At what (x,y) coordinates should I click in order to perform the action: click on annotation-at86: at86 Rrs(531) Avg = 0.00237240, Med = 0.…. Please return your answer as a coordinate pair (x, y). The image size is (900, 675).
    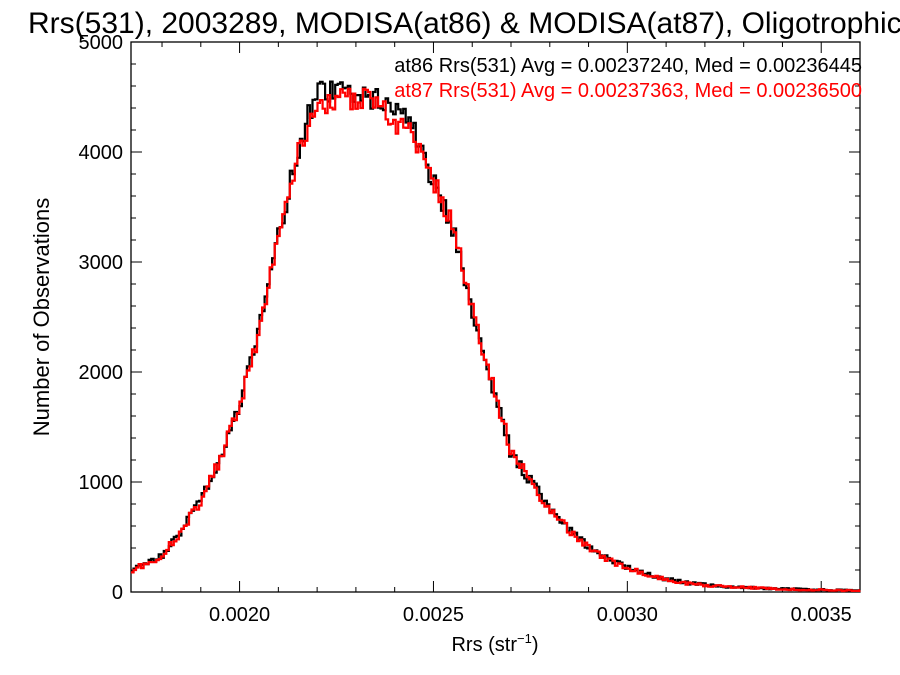
    Looking at the image, I should click on (628, 66).